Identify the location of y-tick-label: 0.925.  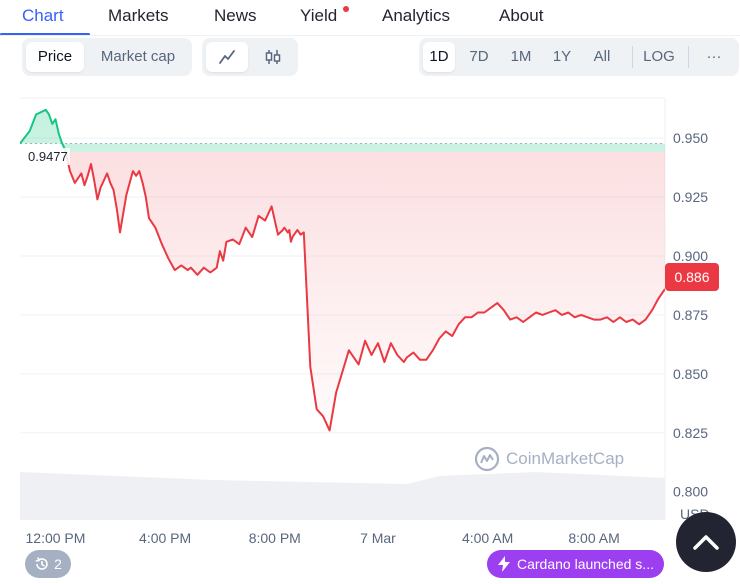
(690, 197).